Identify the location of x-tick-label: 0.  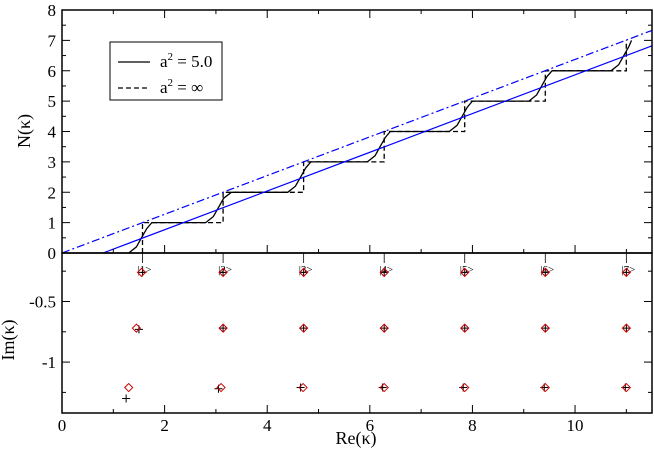
(62, 425).